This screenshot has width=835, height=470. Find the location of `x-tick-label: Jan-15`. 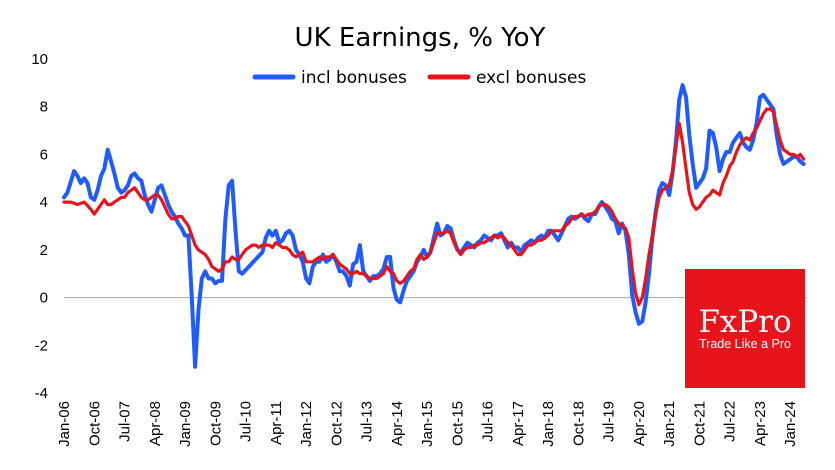

x-tick-label: Jan-15 is located at coordinates (427, 424).